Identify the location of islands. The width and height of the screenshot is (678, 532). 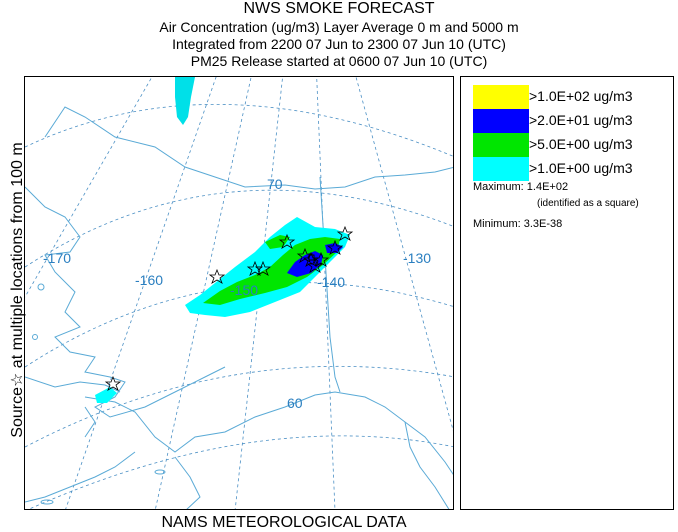
(99, 394).